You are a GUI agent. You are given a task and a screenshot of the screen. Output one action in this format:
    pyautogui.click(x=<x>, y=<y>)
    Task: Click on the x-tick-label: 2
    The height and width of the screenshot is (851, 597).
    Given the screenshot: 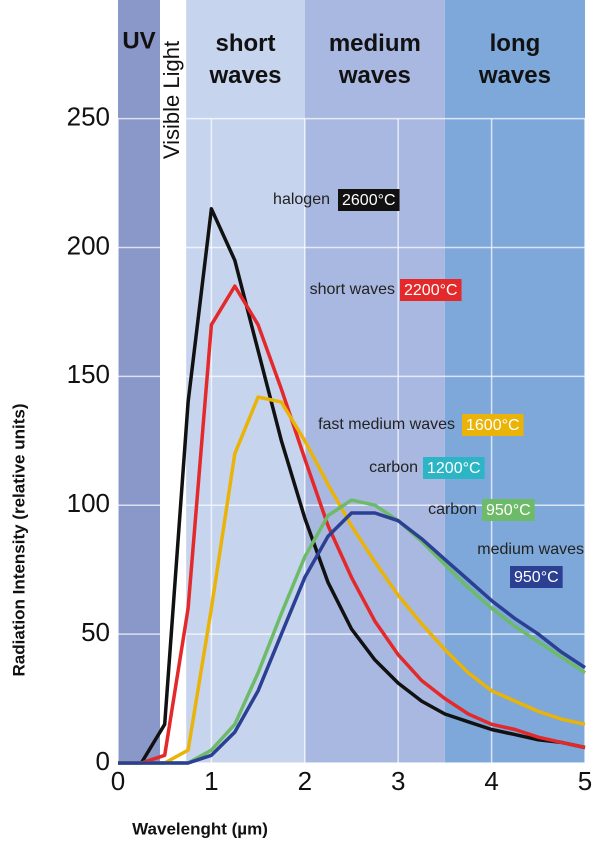 What is the action you would take?
    pyautogui.click(x=305, y=781)
    